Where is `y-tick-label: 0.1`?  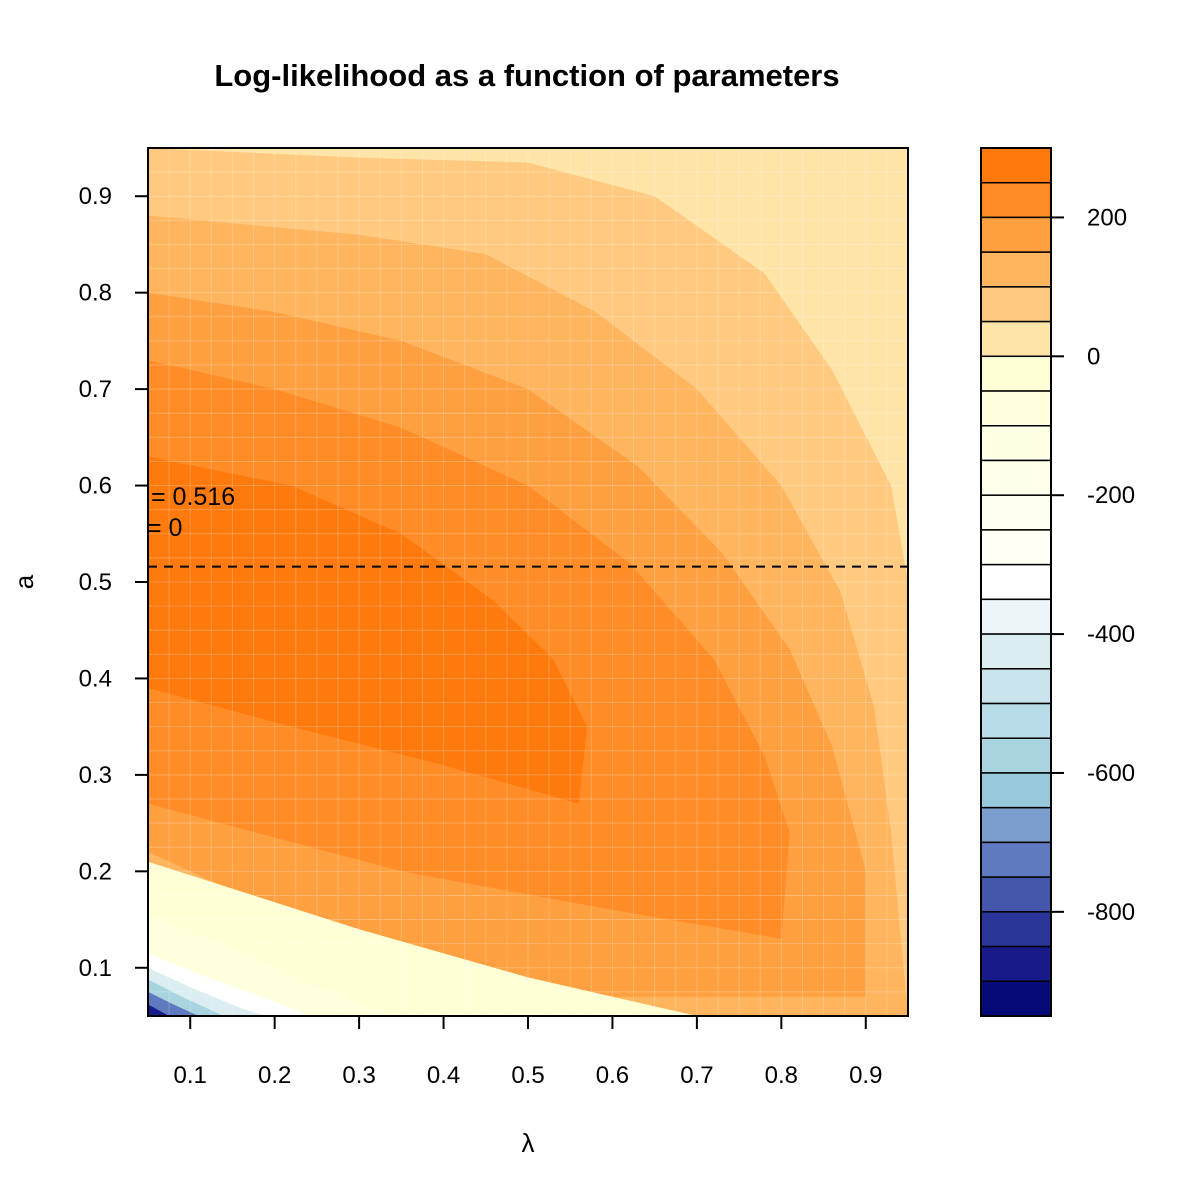 y-tick-label: 0.1 is located at coordinates (95, 968).